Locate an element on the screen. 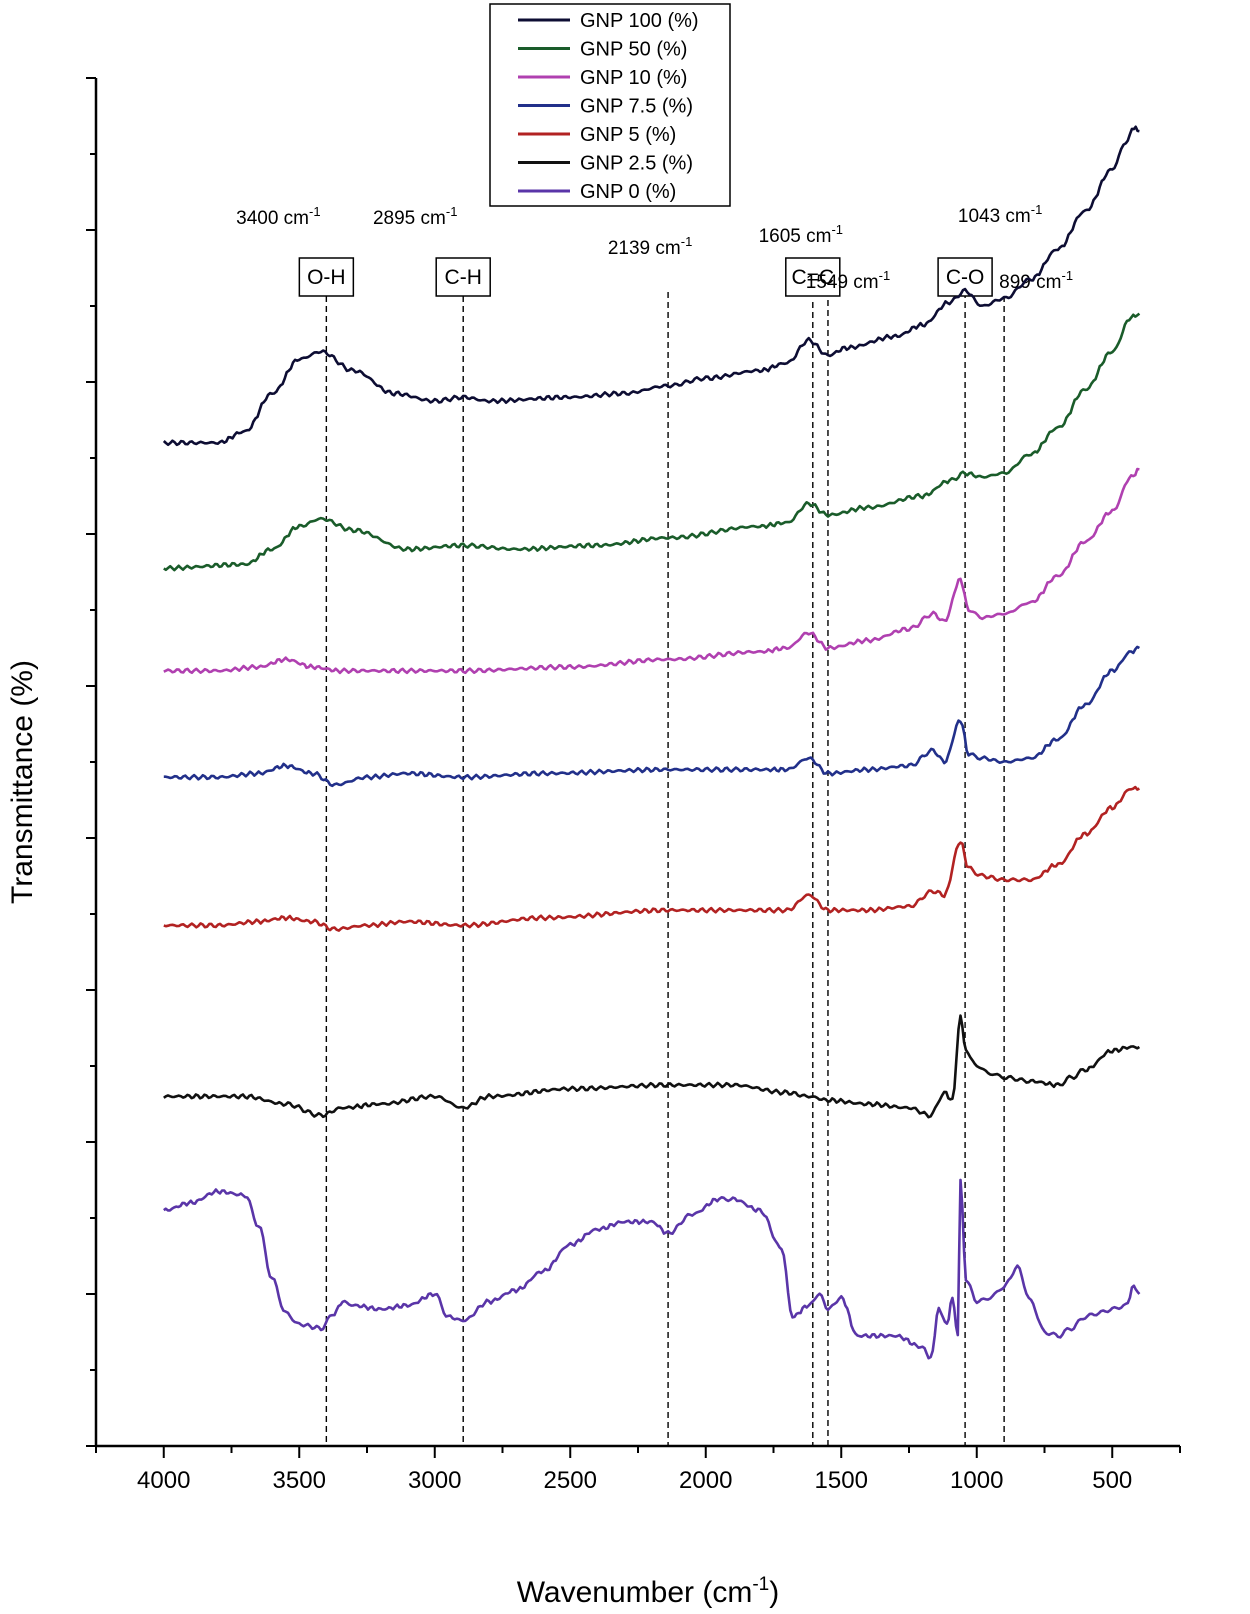 The image size is (1250, 1614). x-tick-label: 2000 is located at coordinates (705, 1480).